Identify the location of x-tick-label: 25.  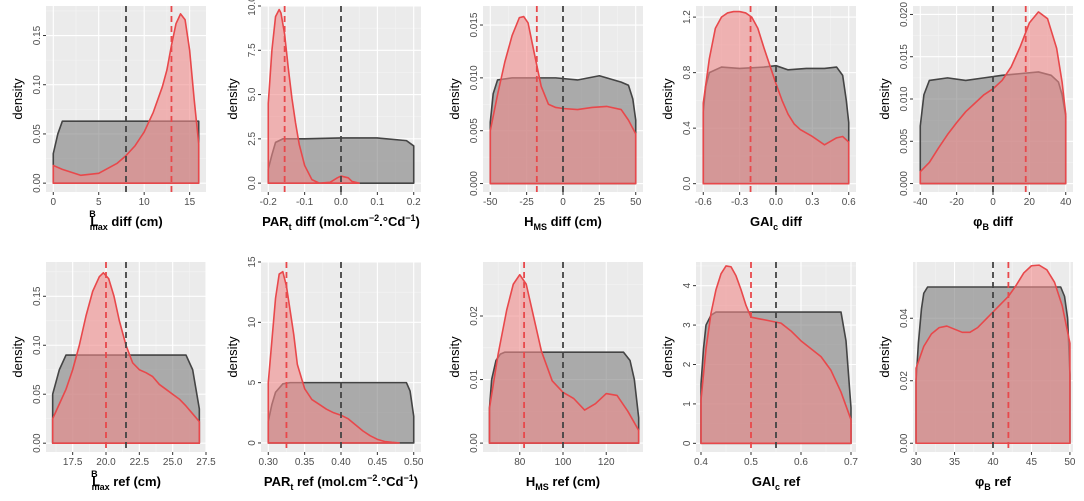
(600, 202).